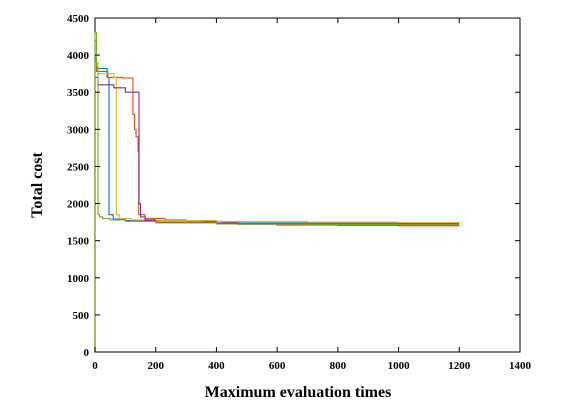  I want to click on y-tick-label: 3500, so click(78, 93).